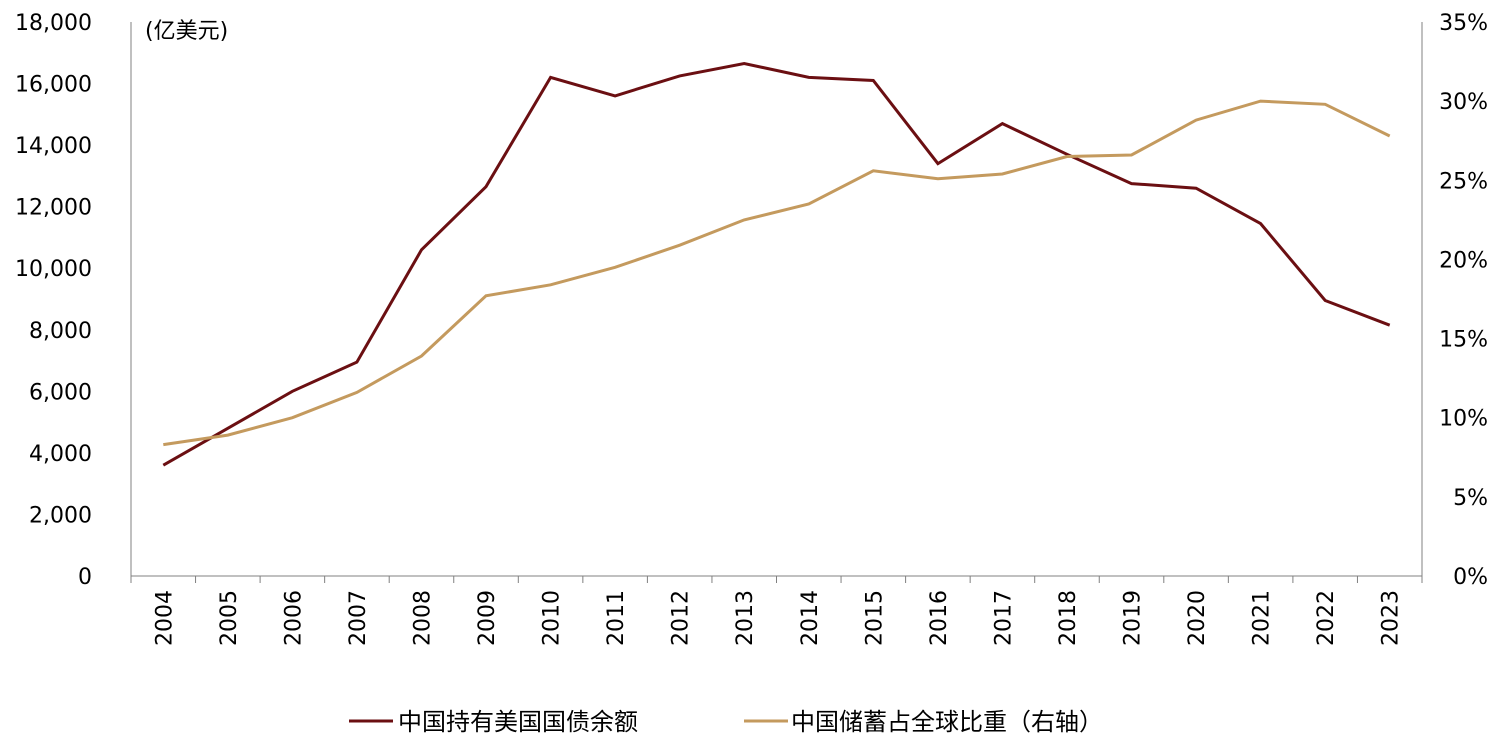 This screenshot has height=745, width=1501. I want to click on x-axis-tick-label: 2022, so click(1326, 618).